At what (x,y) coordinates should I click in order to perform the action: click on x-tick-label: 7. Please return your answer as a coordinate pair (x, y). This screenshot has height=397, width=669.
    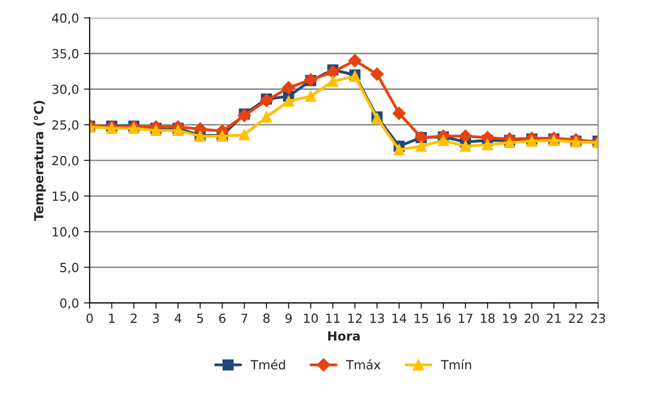
    Looking at the image, I should click on (244, 318).